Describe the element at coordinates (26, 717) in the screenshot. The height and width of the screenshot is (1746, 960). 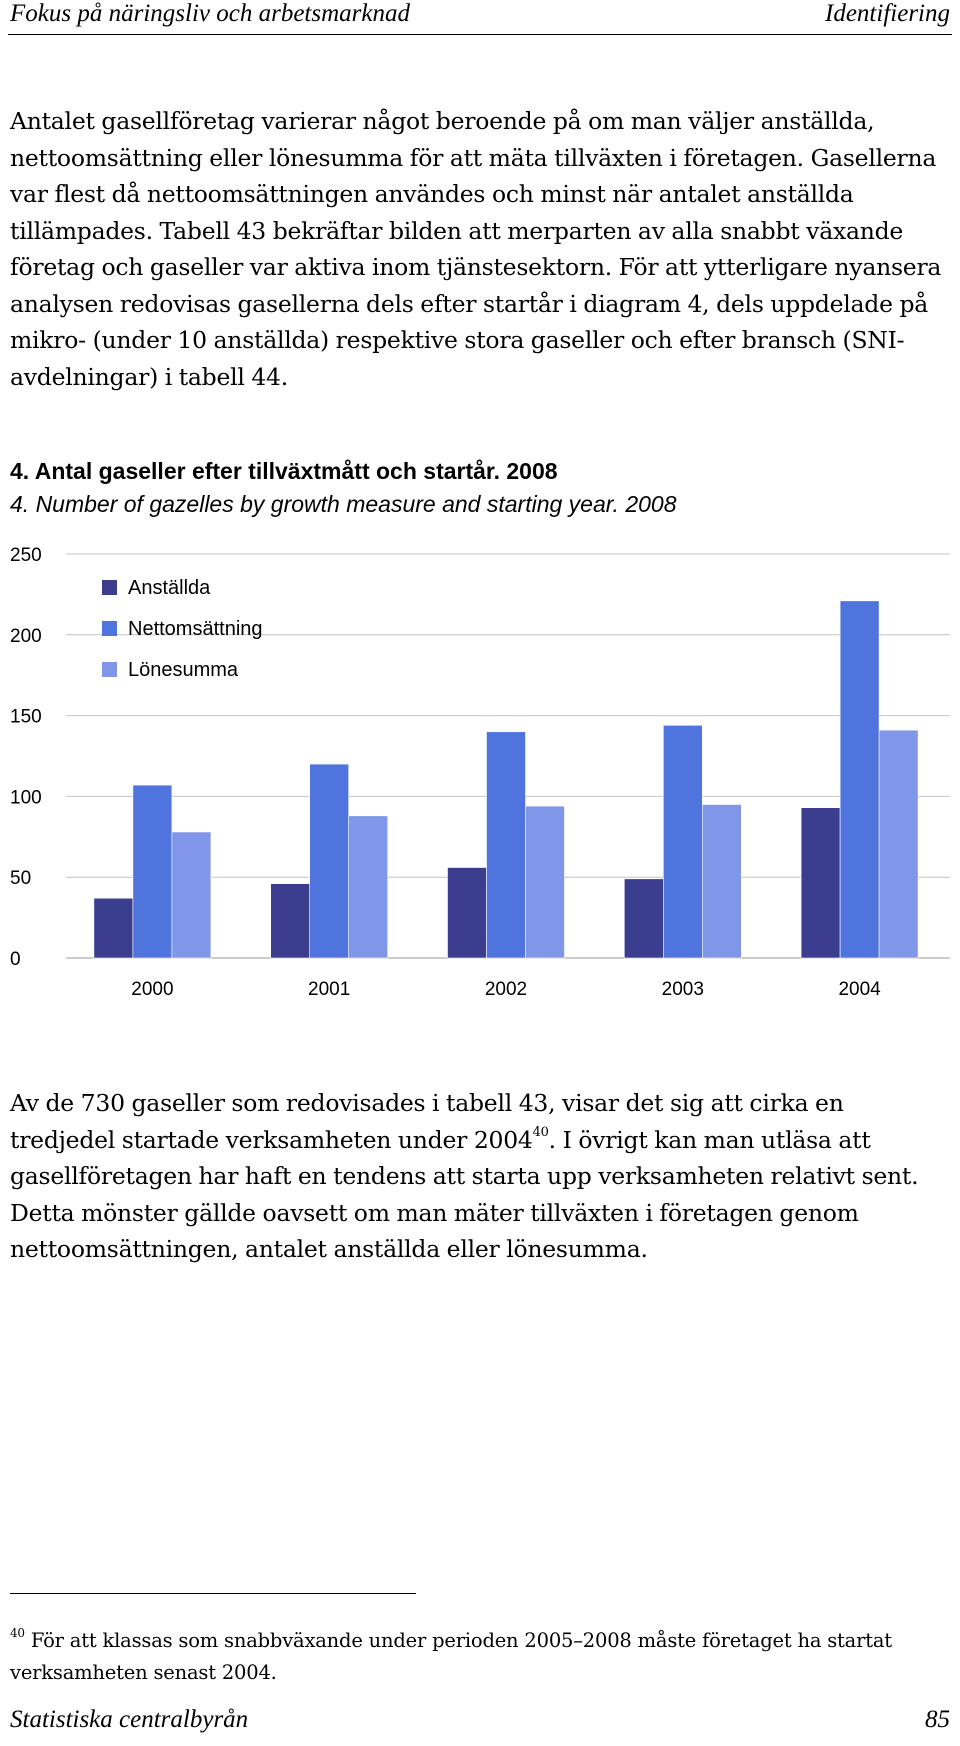
I see `y-tick-label: 150` at that location.